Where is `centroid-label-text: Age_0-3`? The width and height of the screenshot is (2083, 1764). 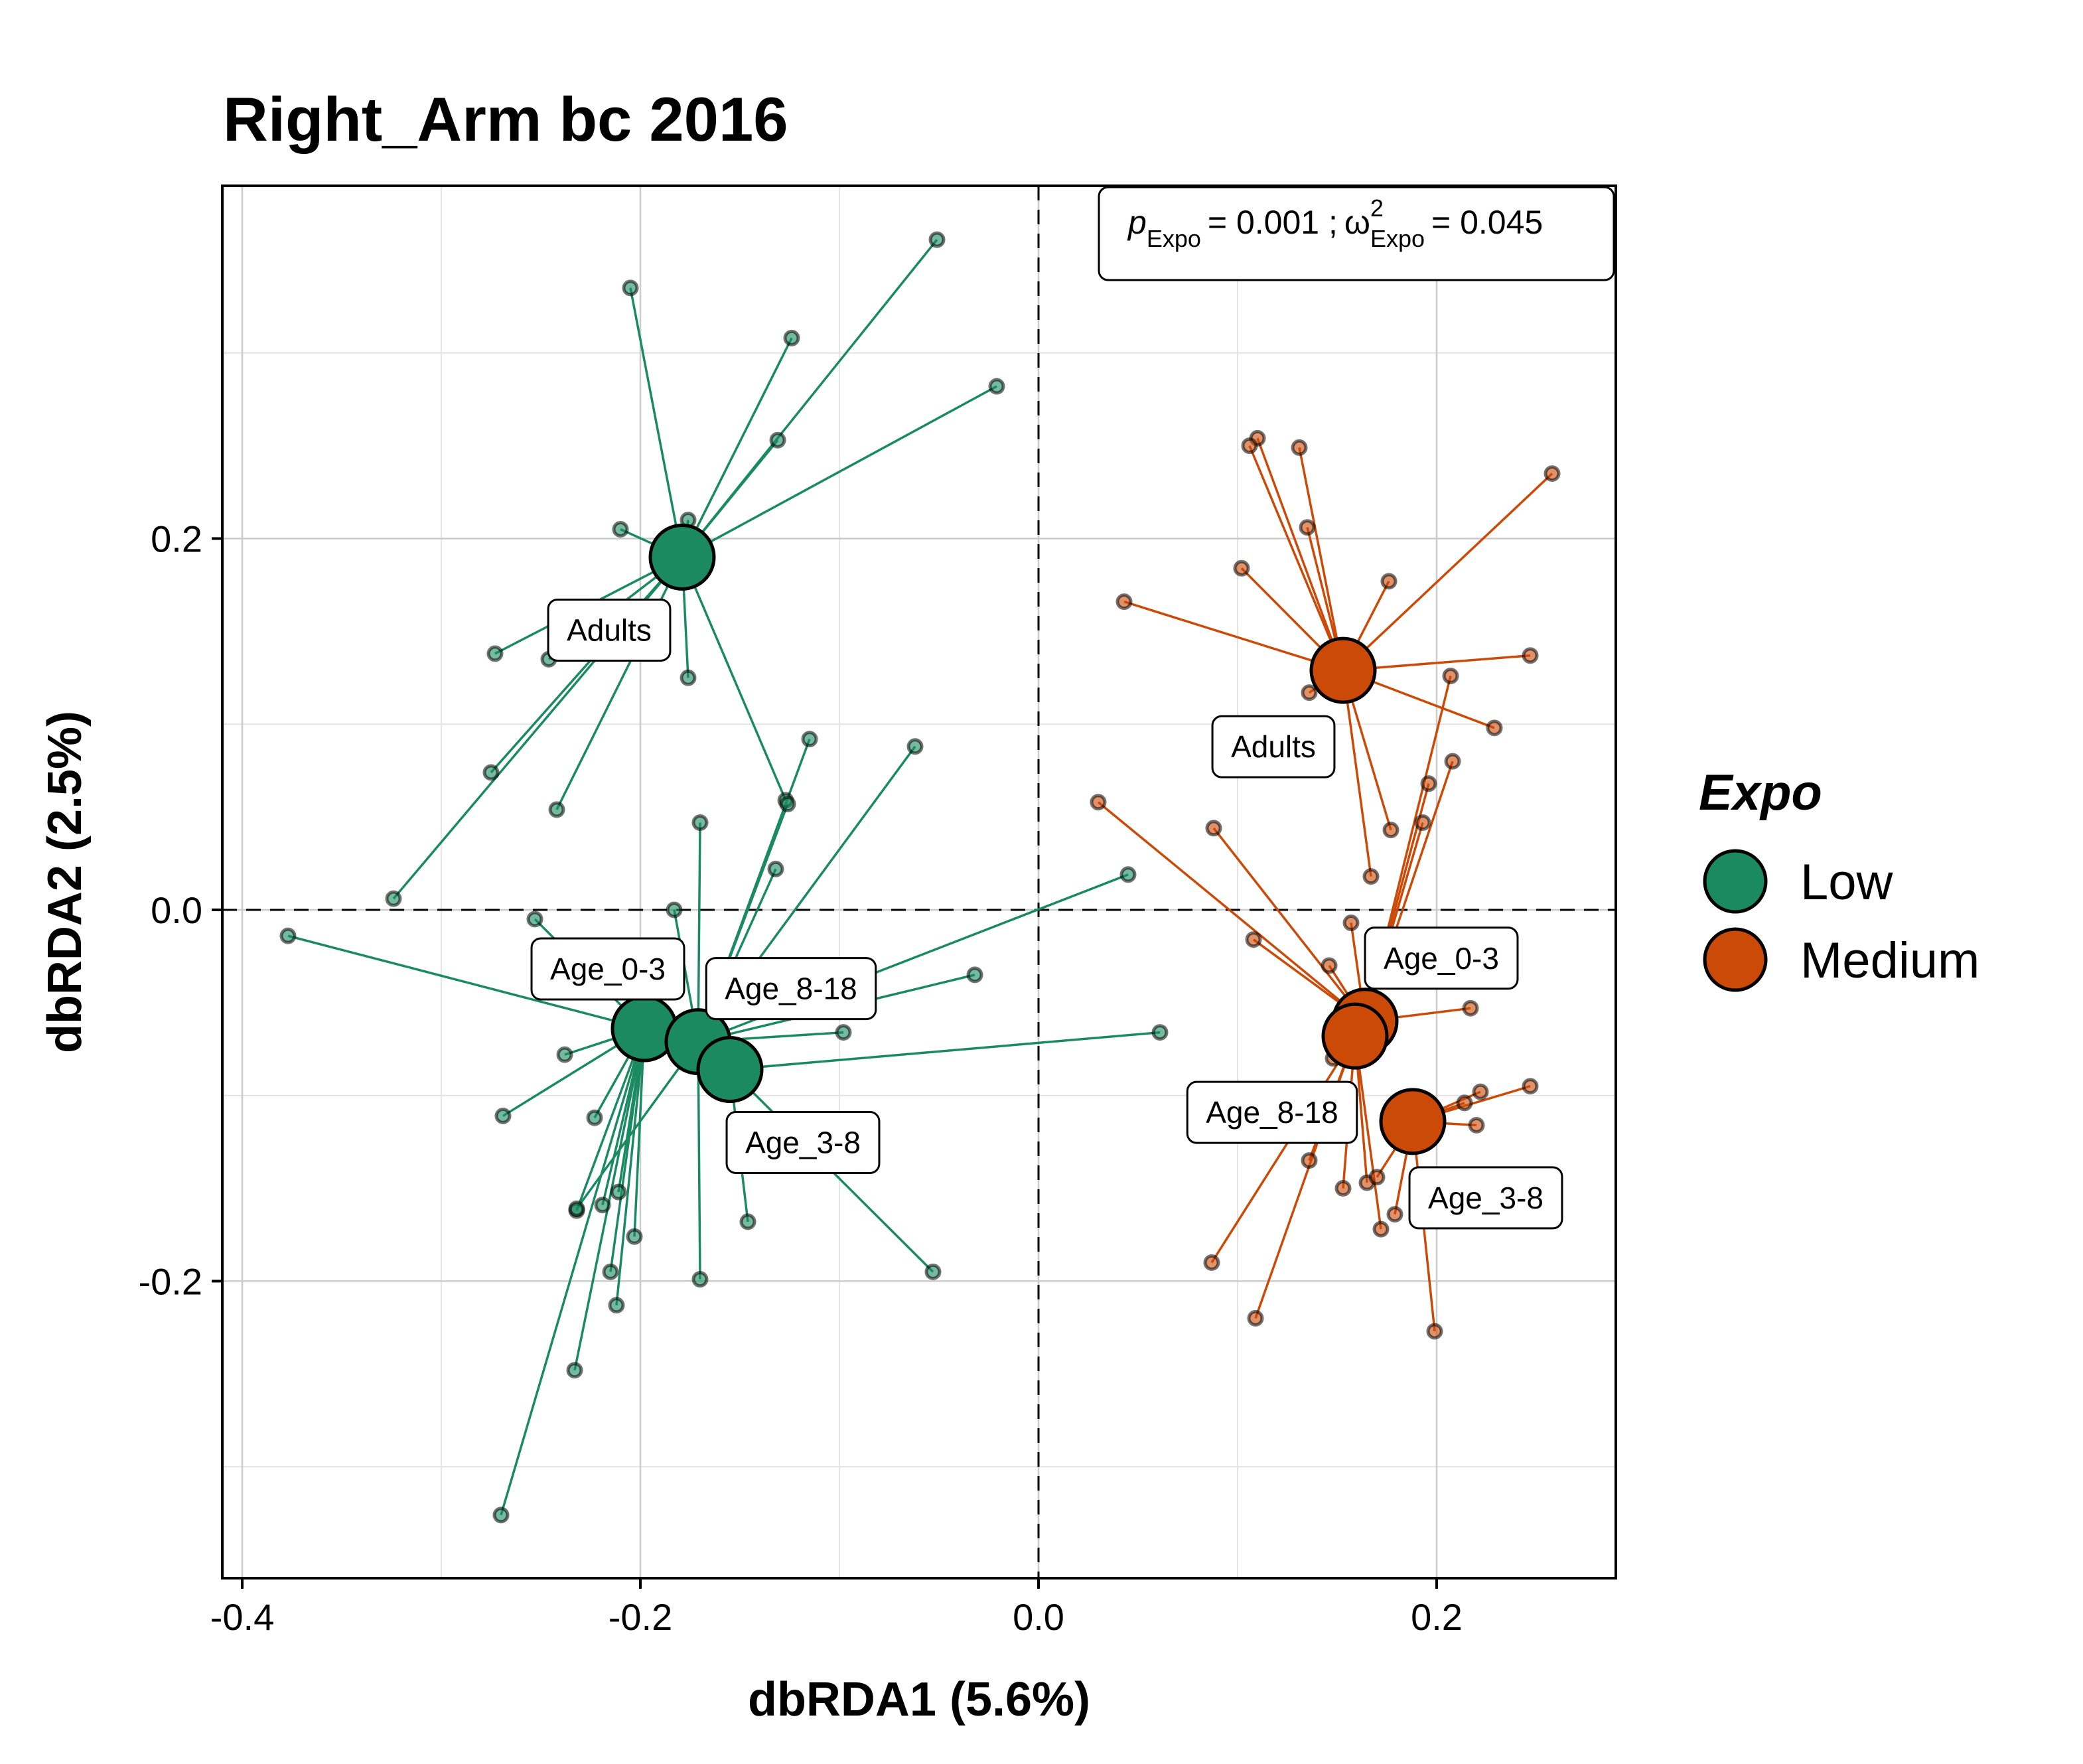 centroid-label-text: Age_0-3 is located at coordinates (608, 969).